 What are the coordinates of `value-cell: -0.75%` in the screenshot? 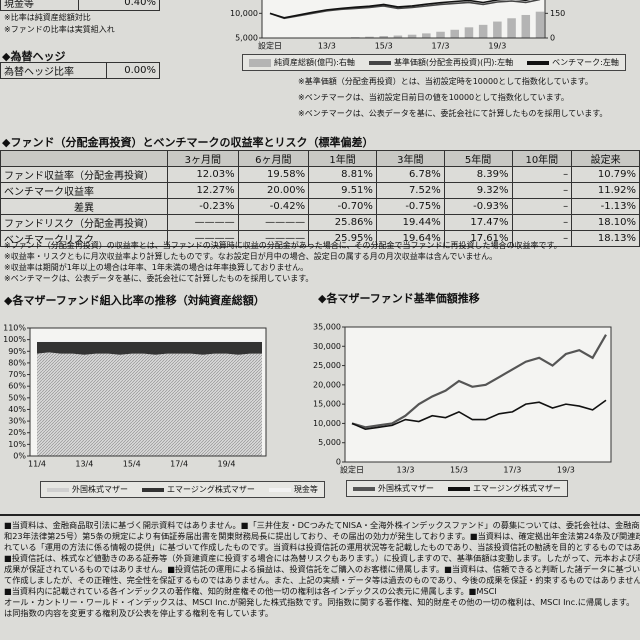 It's located at (410, 206).